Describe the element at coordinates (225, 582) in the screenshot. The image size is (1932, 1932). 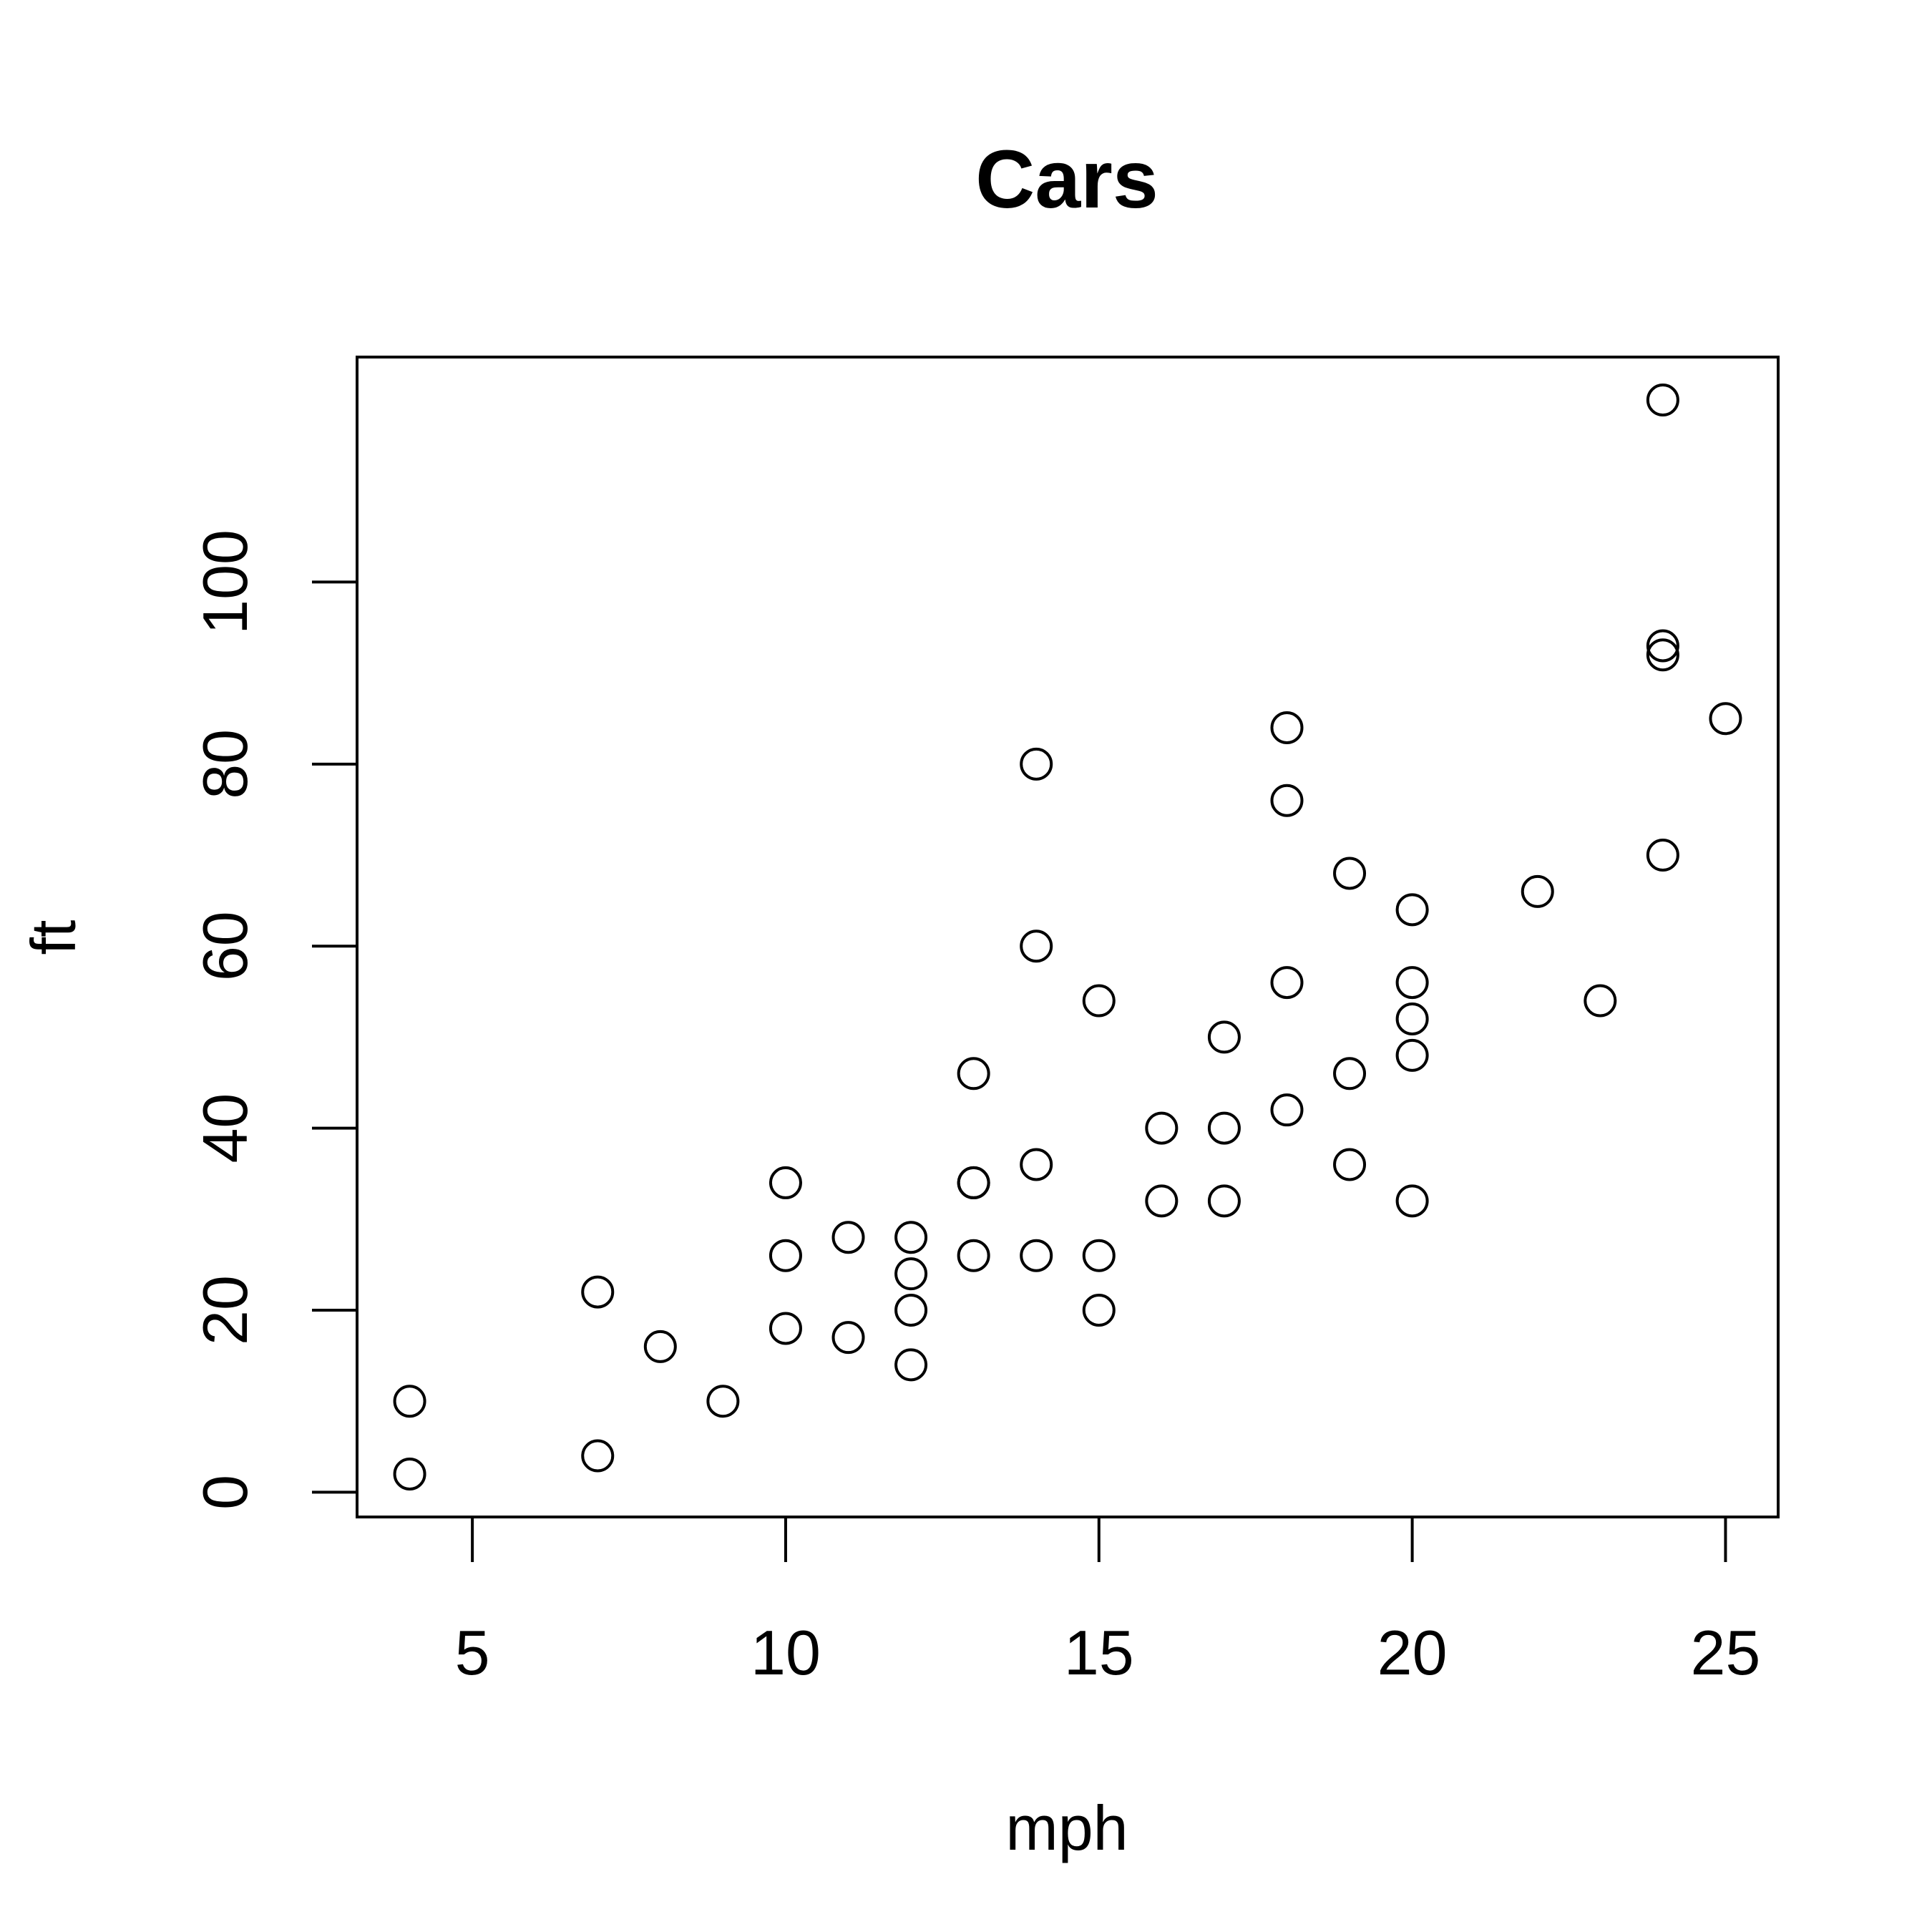
I see `y-tick-label: 100` at that location.